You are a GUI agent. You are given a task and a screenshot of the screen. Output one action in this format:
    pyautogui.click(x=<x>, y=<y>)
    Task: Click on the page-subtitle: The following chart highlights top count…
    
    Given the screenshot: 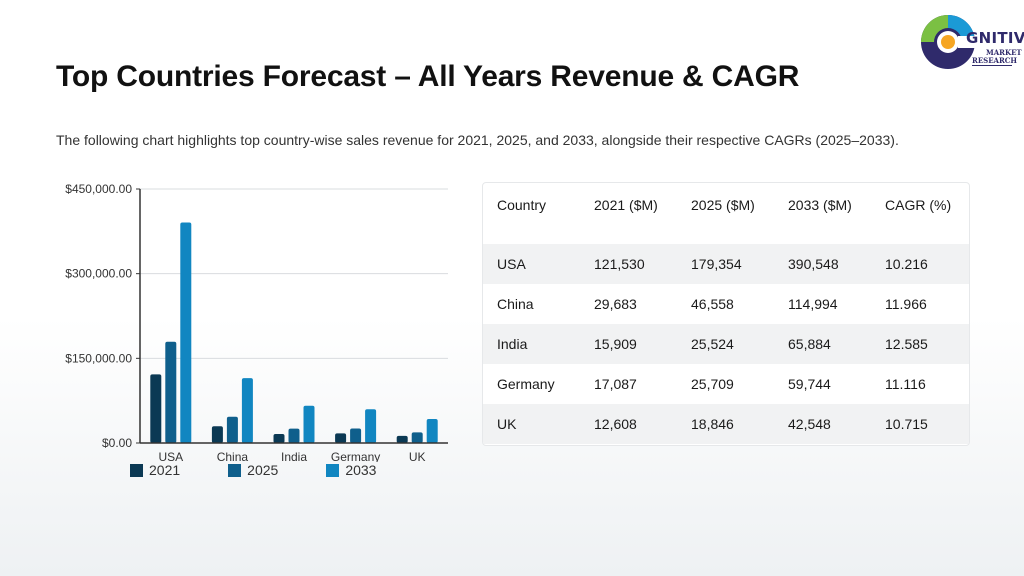 What is the action you would take?
    pyautogui.click(x=477, y=140)
    